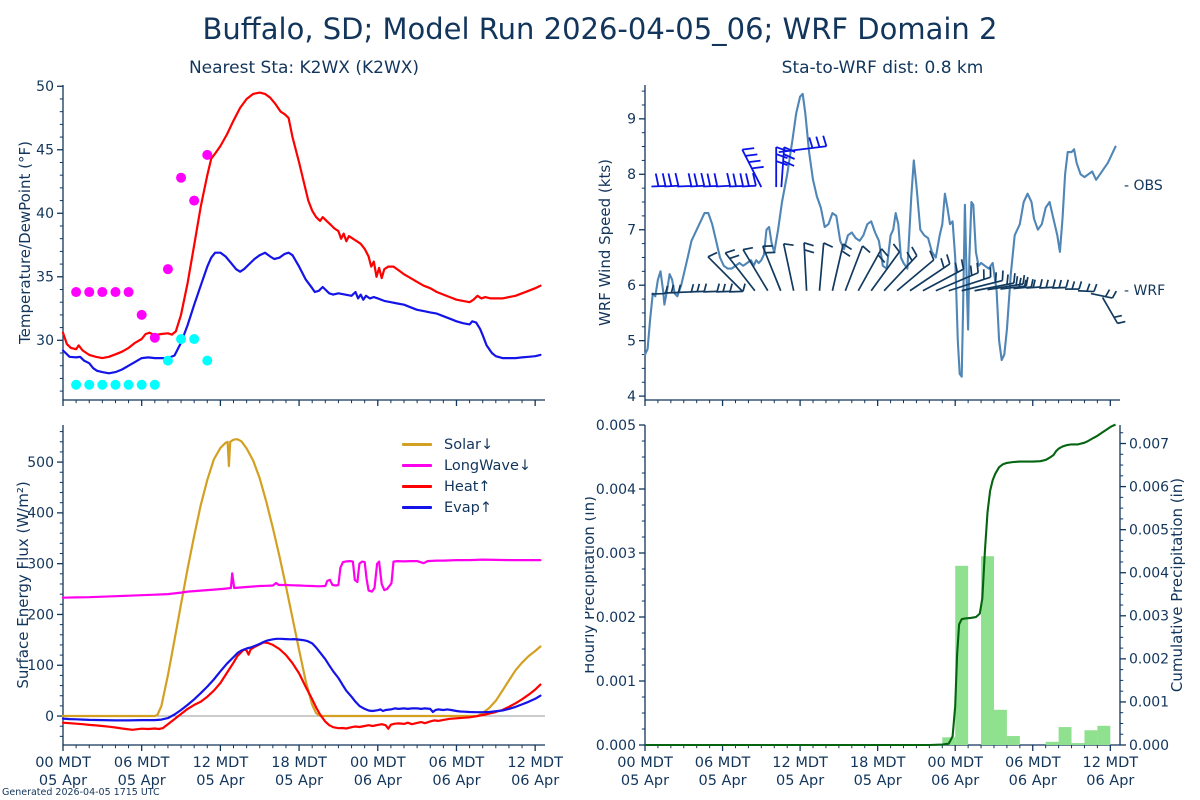 The image size is (1200, 800). I want to click on svg-text: 8, so click(631, 175).